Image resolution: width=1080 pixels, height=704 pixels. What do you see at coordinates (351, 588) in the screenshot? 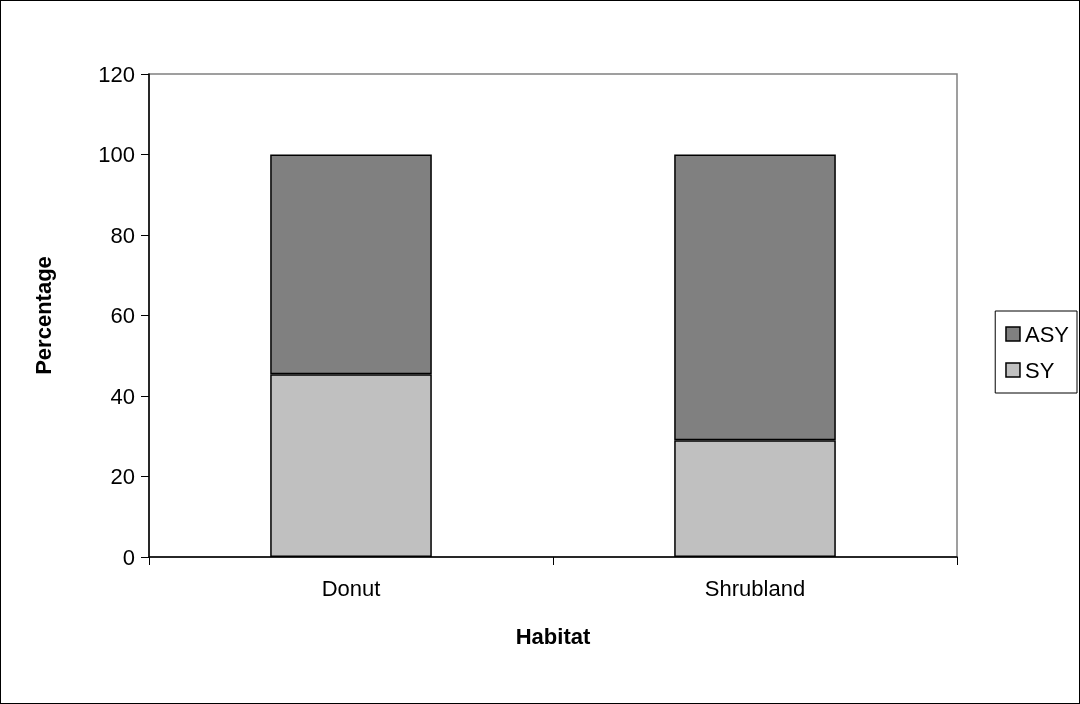
I see `x-tick-label: Donut` at bounding box center [351, 588].